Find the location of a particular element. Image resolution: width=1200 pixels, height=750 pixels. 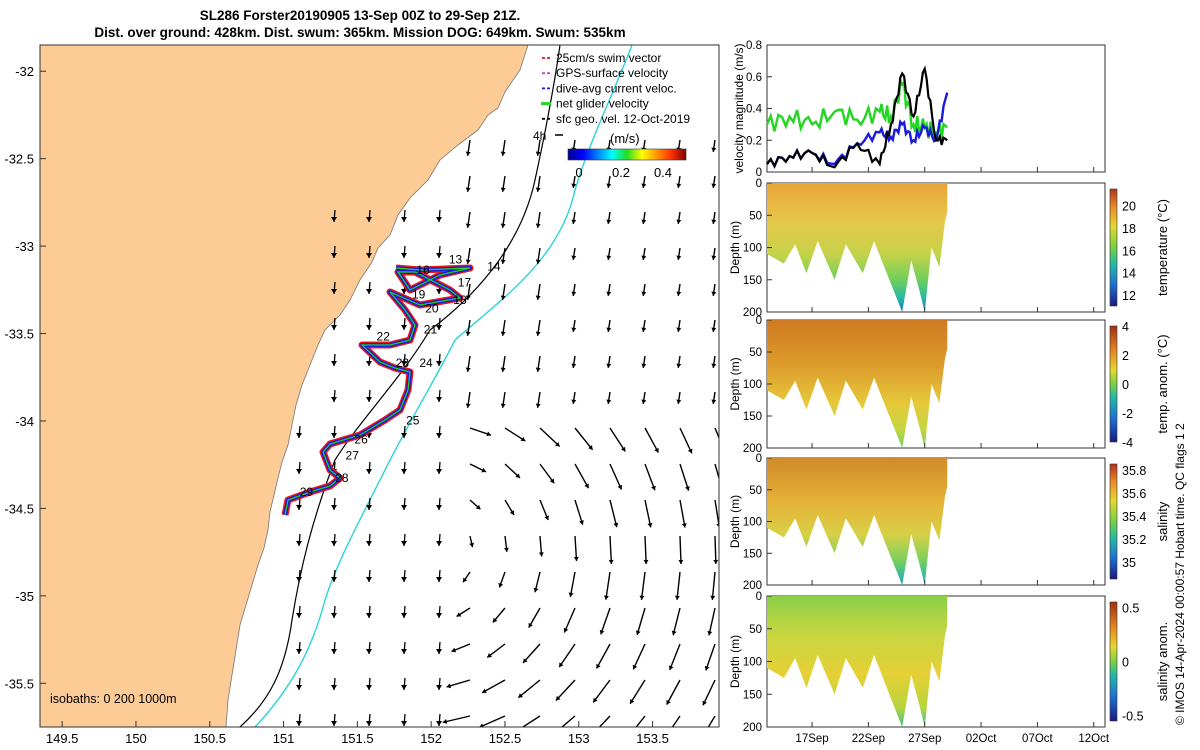

day-label: 29 is located at coordinates (307, 492).